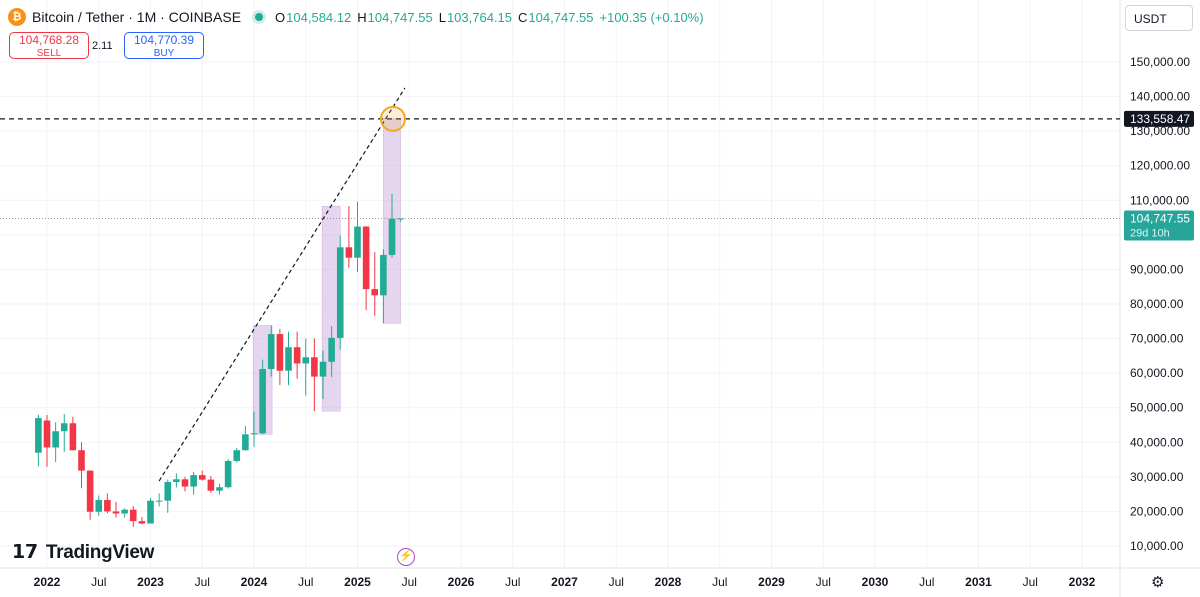 The height and width of the screenshot is (597, 1200). What do you see at coordinates (1160, 62) in the screenshot?
I see `y-tick-label: 150,000.00` at bounding box center [1160, 62].